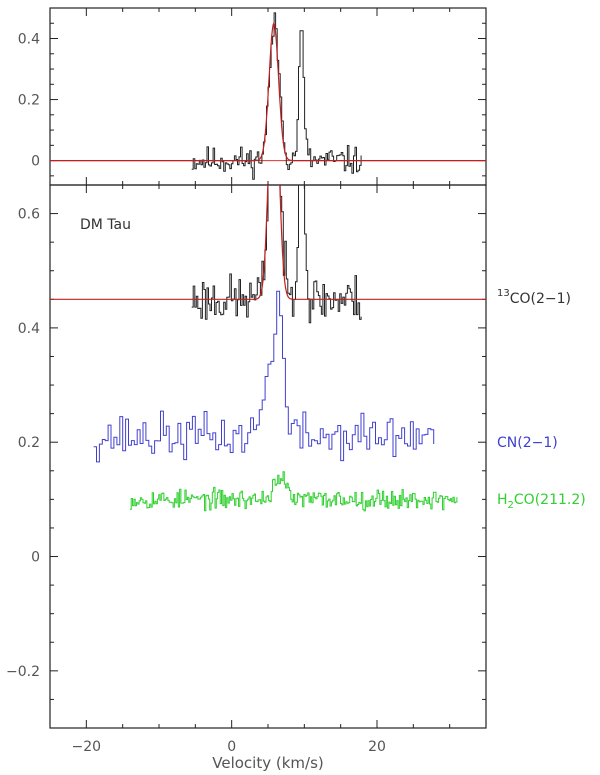 Image resolution: width=600 pixels, height=775 pixels. I want to click on x-tick-label: 0, so click(231, 747).